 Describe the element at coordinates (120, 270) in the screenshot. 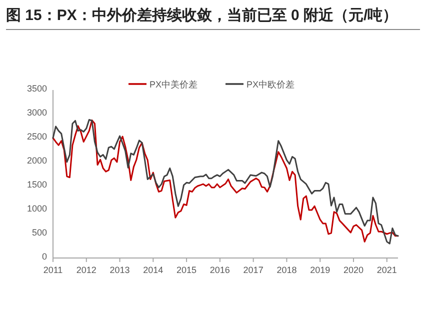

I see `x-tick-label: 2013` at that location.